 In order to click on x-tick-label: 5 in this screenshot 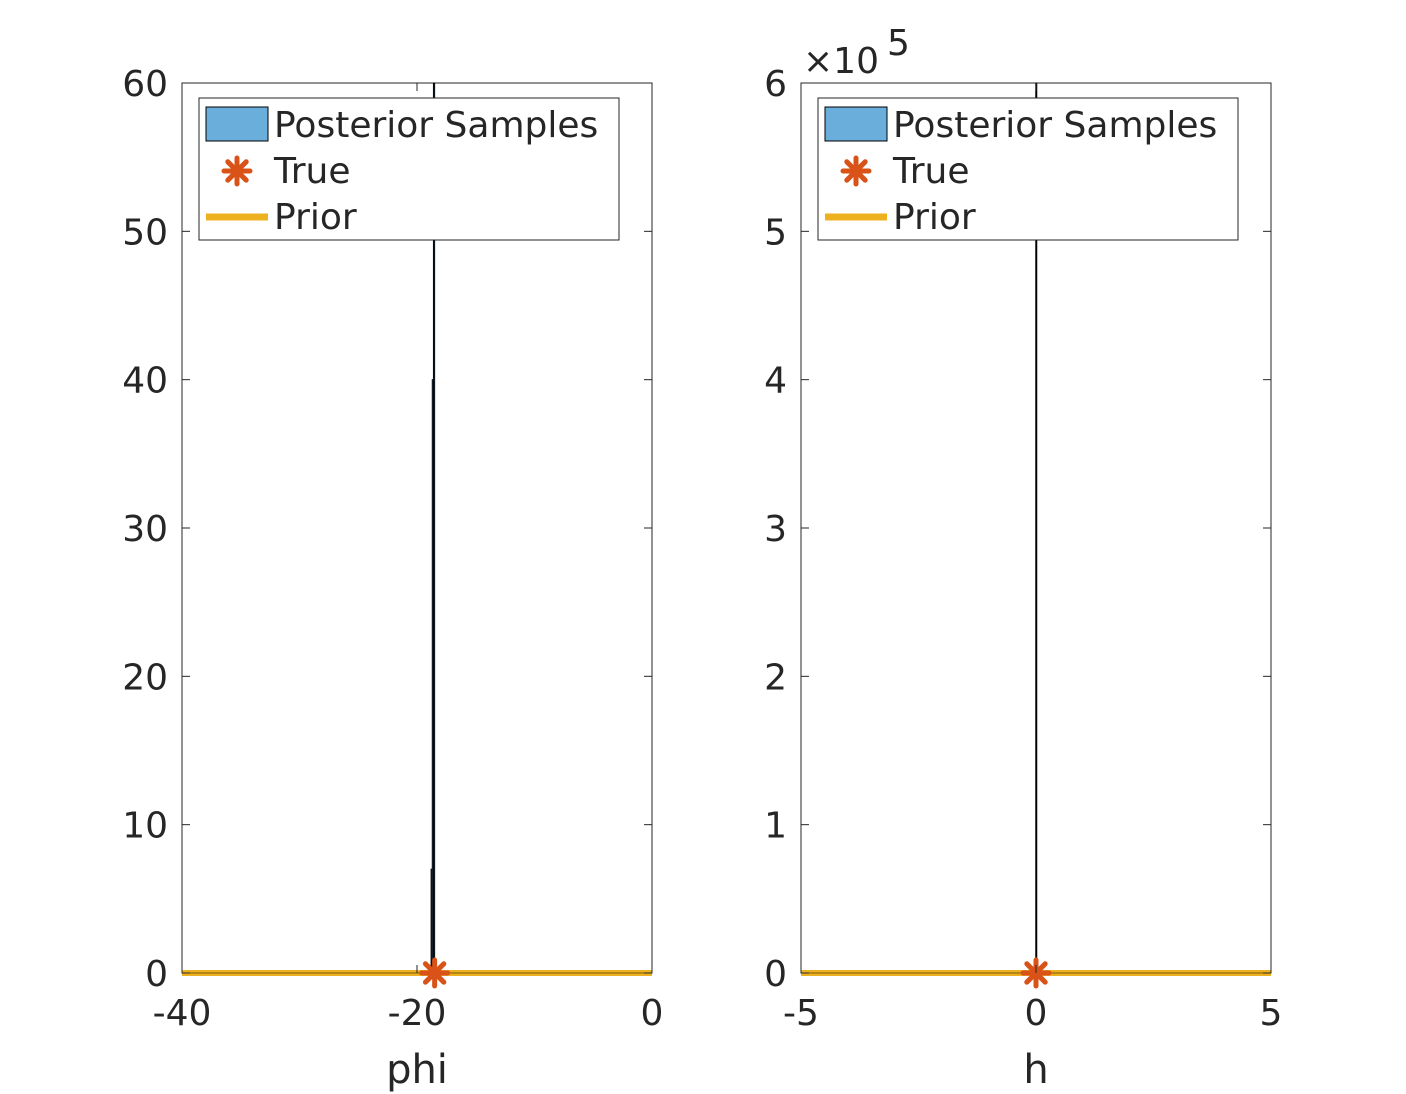, I will do `click(1271, 1013)`.